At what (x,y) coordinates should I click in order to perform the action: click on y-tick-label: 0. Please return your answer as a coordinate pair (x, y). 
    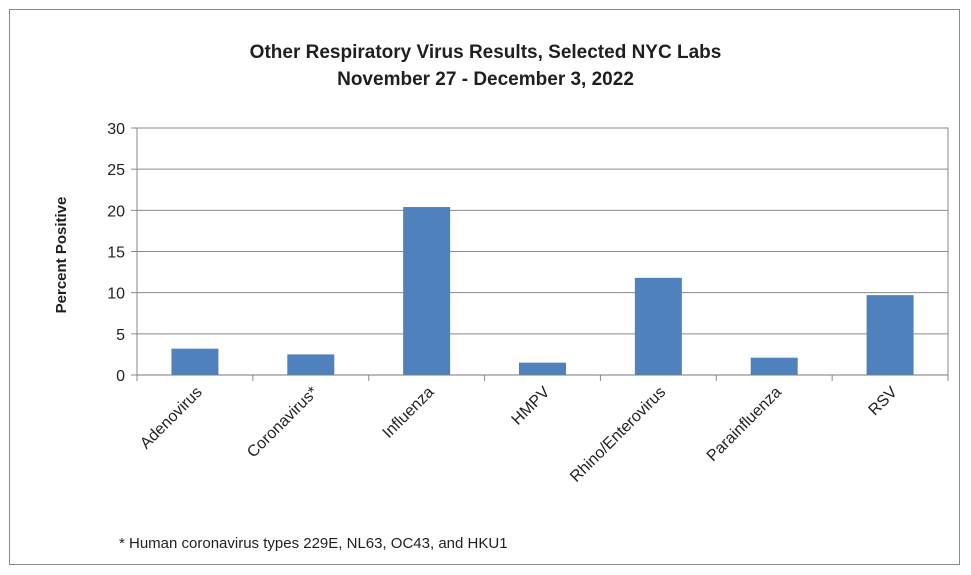
    Looking at the image, I should click on (120, 376).